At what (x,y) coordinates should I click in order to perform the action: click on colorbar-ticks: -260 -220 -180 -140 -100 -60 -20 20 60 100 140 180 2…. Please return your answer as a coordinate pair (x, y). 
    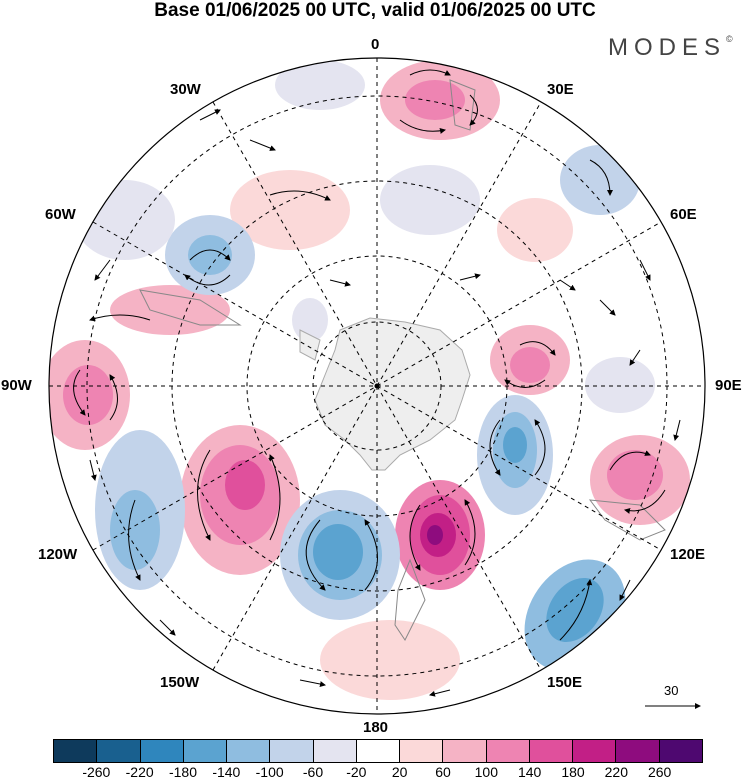
    Looking at the image, I should click on (375, 773).